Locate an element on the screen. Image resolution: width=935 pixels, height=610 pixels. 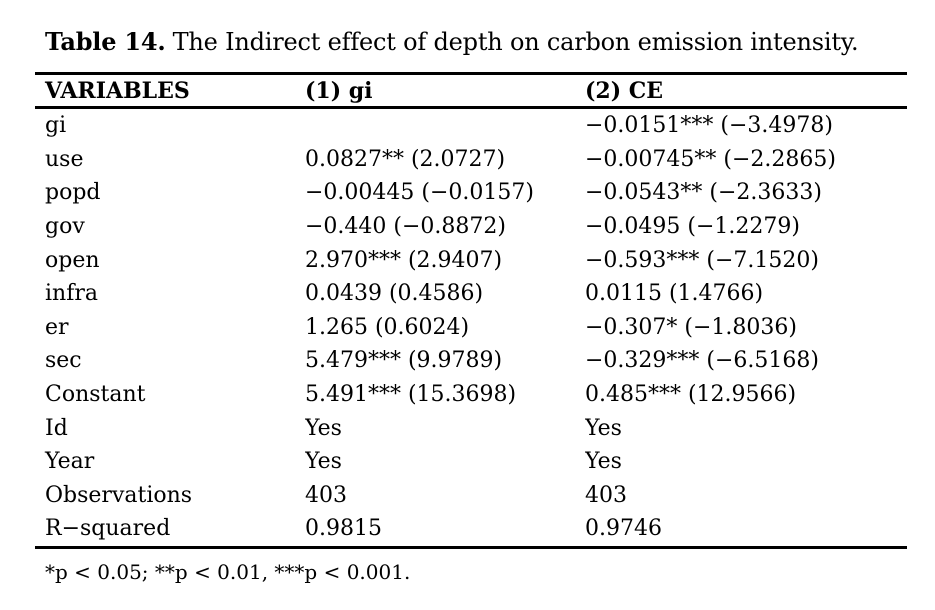
table-row: Id Yes Yes is located at coordinates (471, 428).